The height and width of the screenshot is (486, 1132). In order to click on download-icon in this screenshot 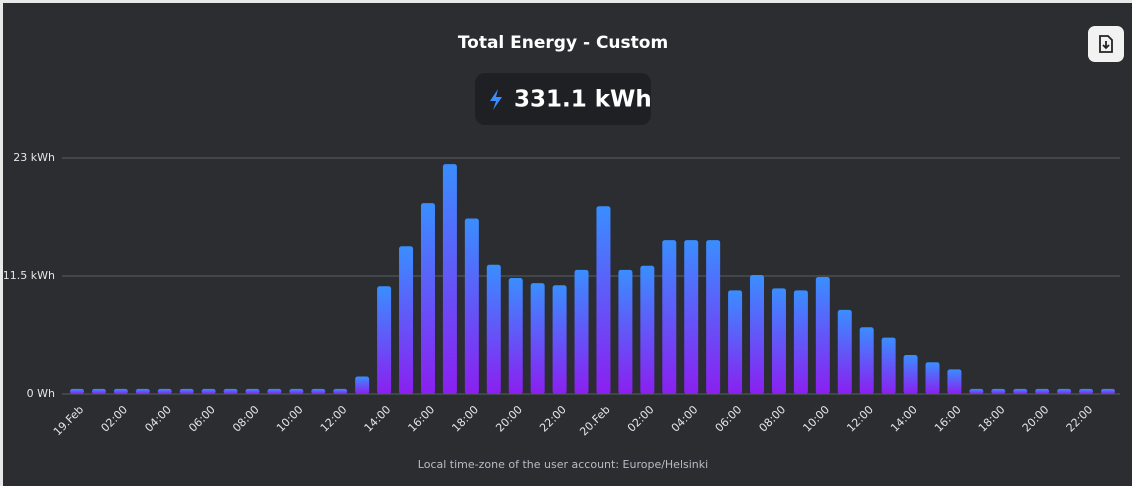, I will do `click(1106, 44)`.